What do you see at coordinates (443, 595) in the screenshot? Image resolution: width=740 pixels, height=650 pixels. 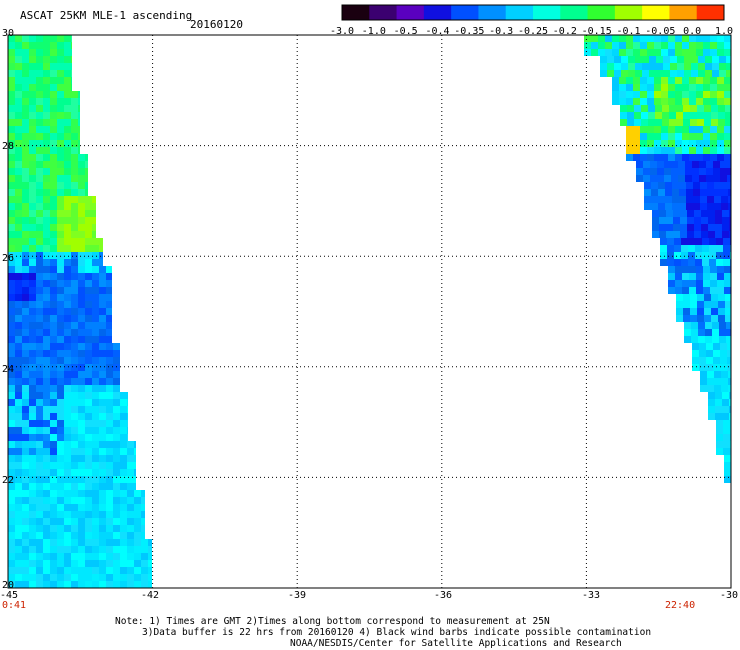 I see `lon-label-36: -36` at bounding box center [443, 595].